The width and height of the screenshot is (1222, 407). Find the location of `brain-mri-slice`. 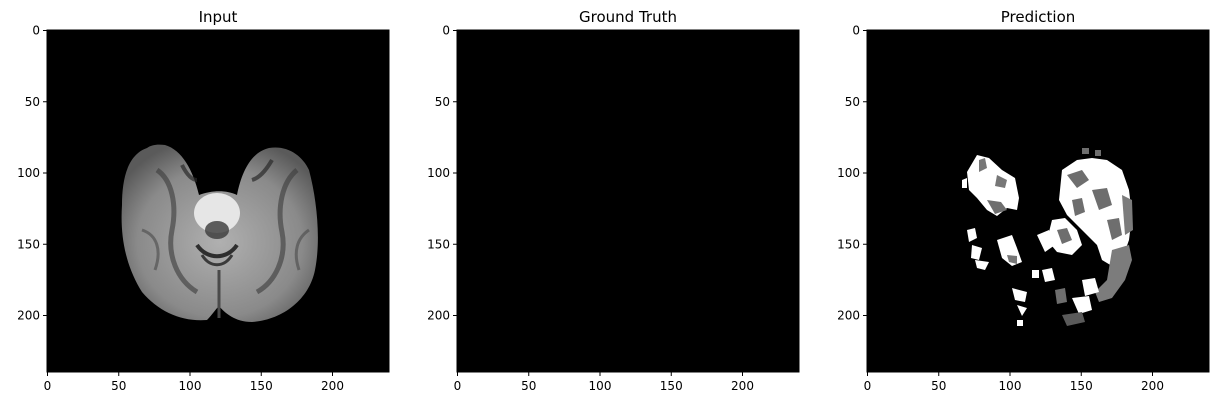

brain-mri-slice is located at coordinates (219, 233).